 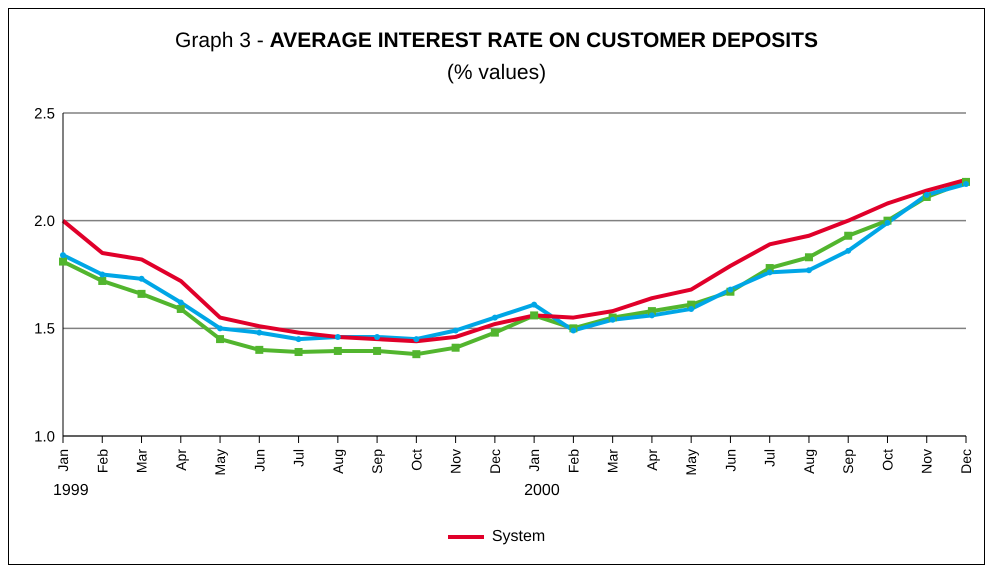 I want to click on legend-label: System, so click(x=519, y=537).